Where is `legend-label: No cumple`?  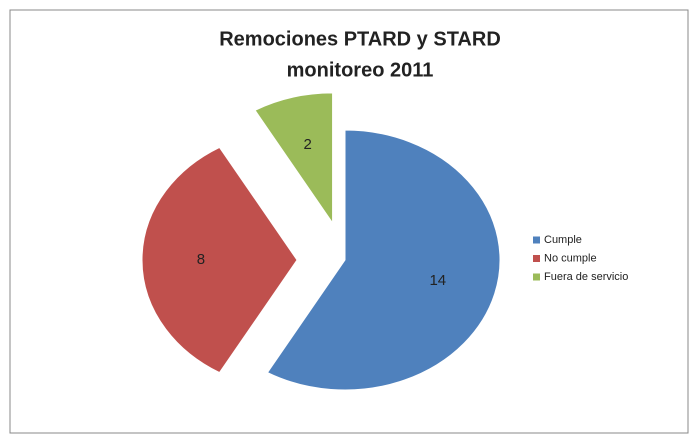 legend-label: No cumple is located at coordinates (570, 258).